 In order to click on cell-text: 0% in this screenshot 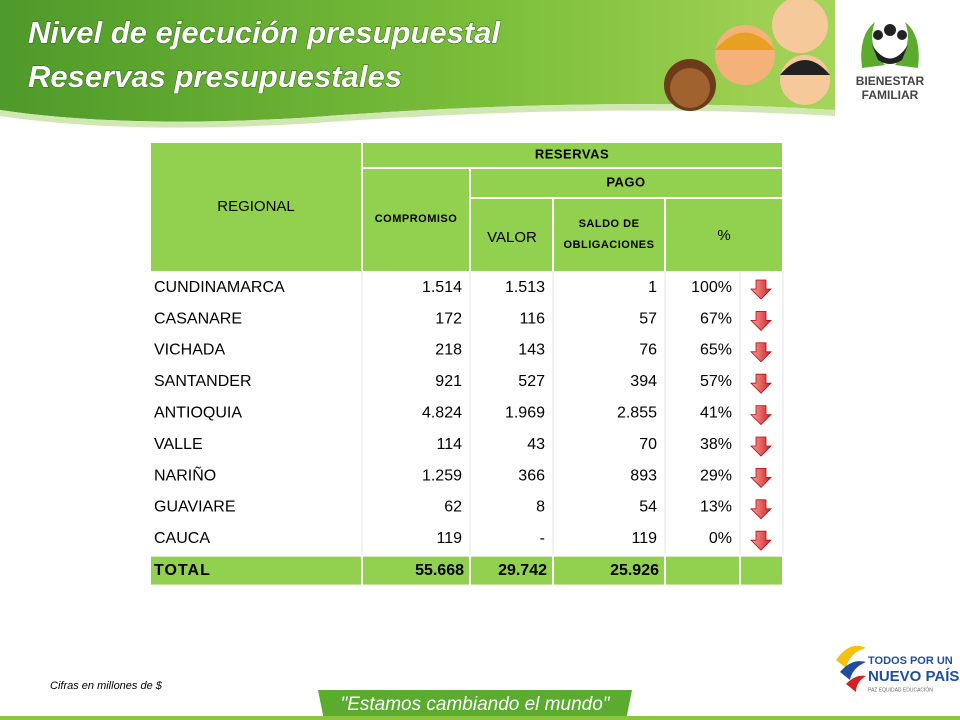, I will do `click(720, 538)`.